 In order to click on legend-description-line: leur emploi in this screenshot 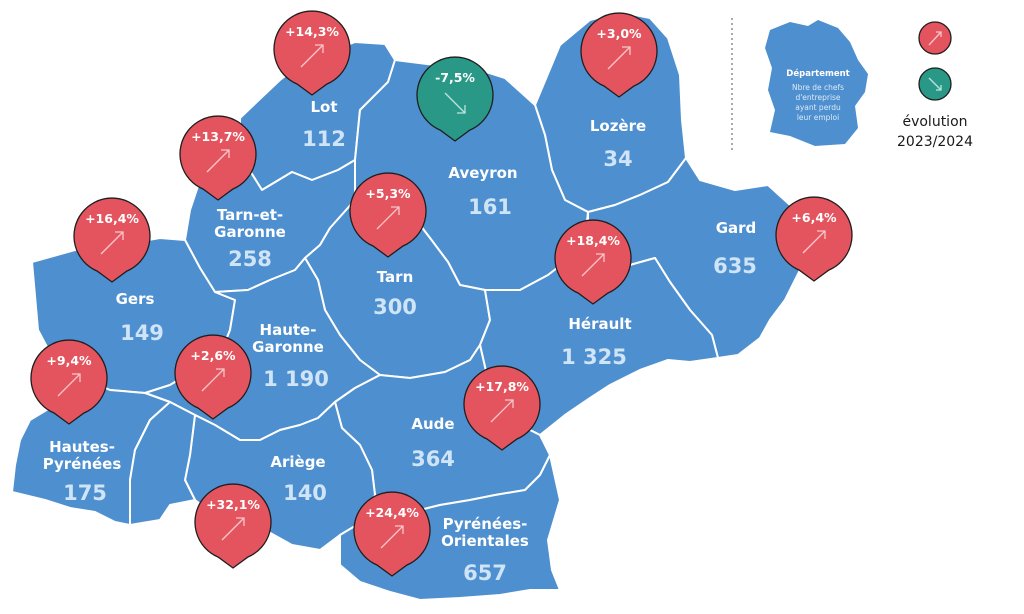, I will do `click(818, 117)`.